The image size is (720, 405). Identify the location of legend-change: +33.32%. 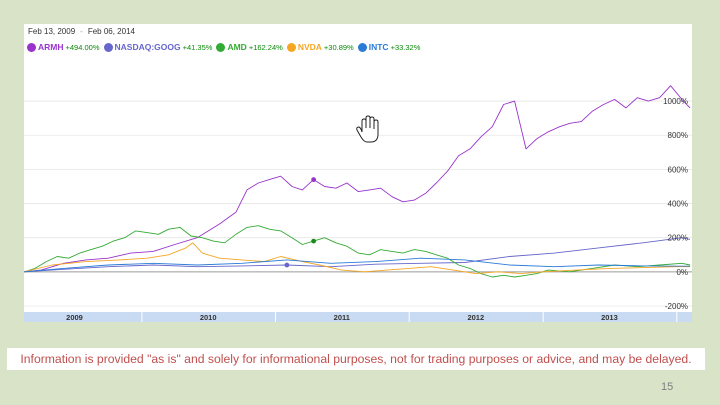
(405, 47).